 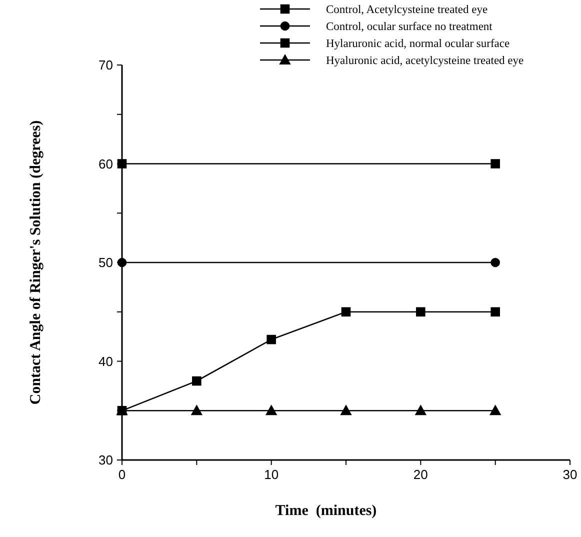 What do you see at coordinates (425, 61) in the screenshot?
I see `legend-label: Hyaluronic acid, acetylcysteine treated eye` at bounding box center [425, 61].